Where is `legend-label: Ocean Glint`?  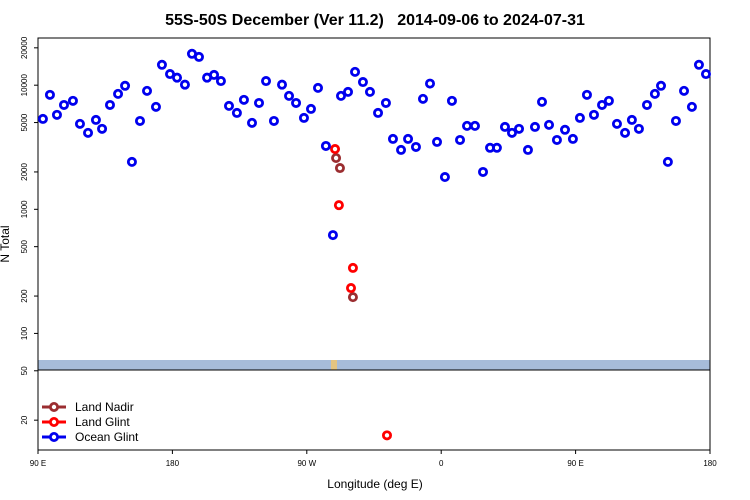
legend-label: Ocean Glint is located at coordinates (107, 437).